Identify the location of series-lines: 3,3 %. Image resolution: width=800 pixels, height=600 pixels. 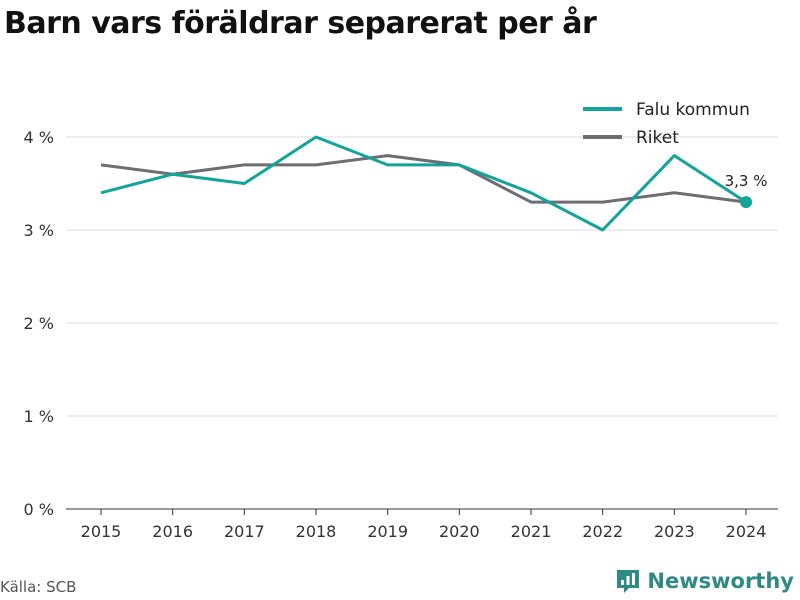
(434, 183).